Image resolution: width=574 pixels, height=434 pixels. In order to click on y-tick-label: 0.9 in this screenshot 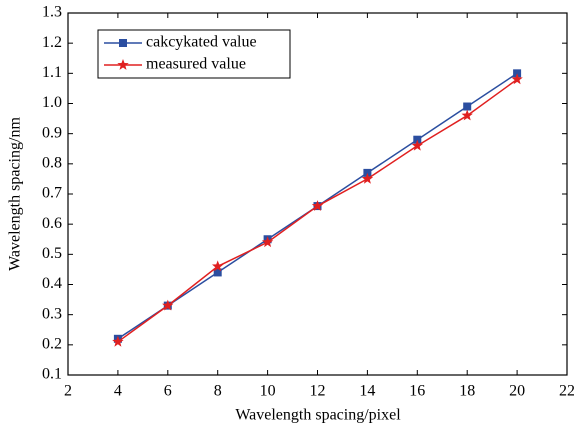, I will do `click(52, 132)`.